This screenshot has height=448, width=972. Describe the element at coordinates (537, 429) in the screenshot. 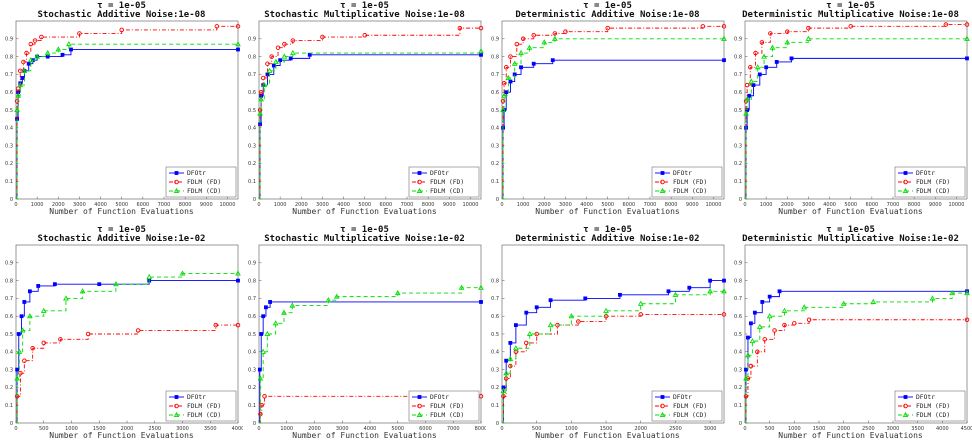

I see `x-tick-label: 500` at that location.